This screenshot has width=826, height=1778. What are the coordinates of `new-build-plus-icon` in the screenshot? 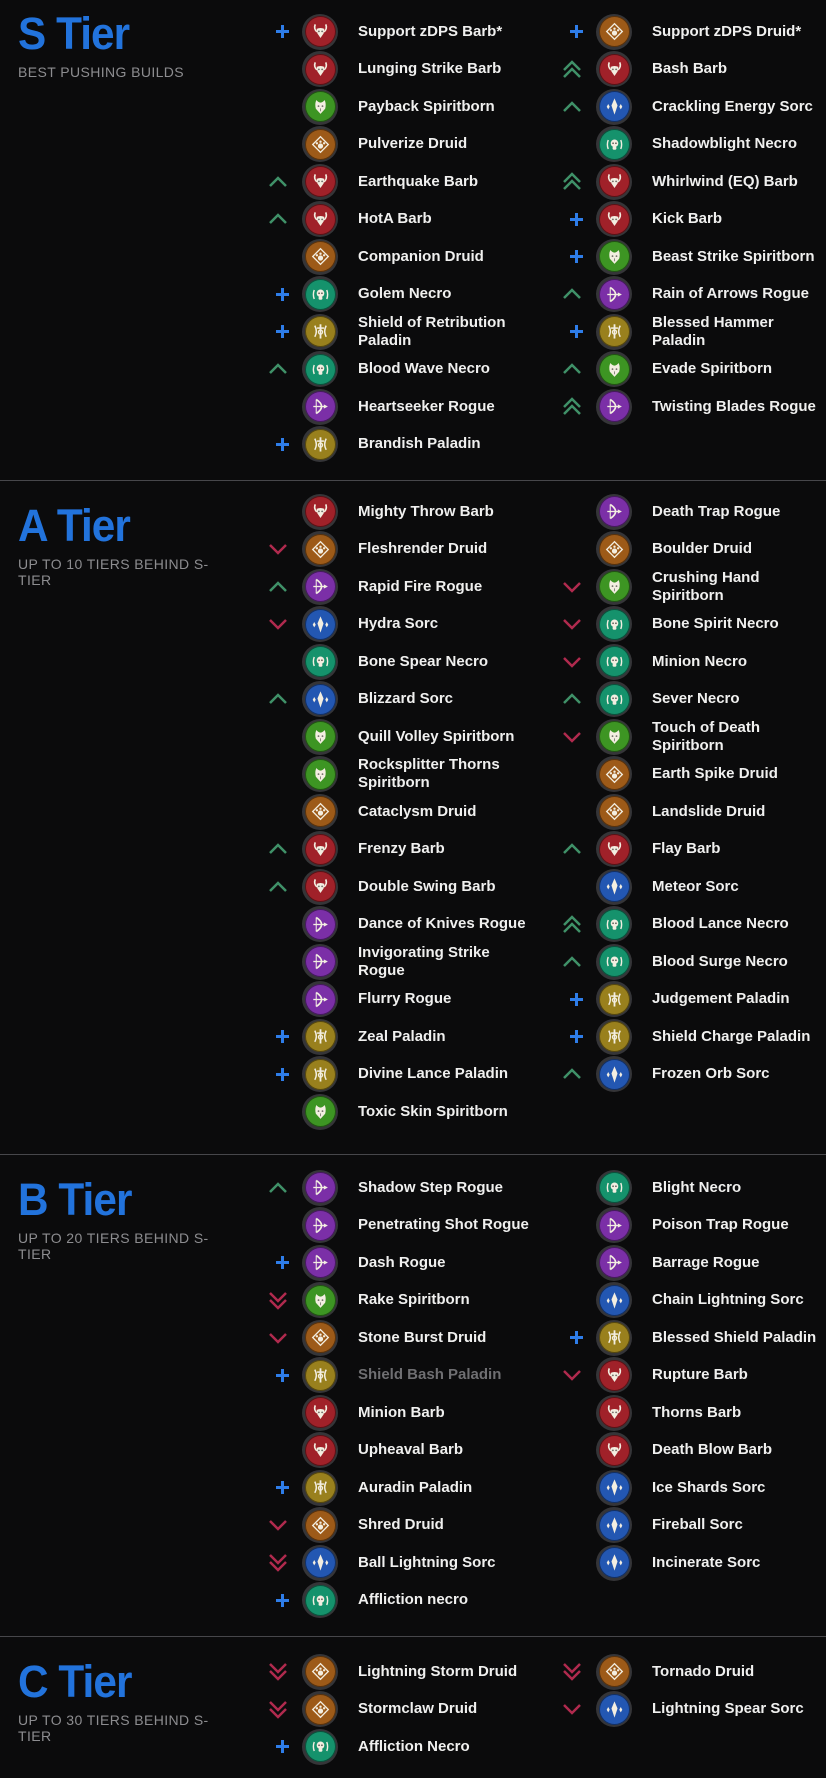 It's located at (272, 1074).